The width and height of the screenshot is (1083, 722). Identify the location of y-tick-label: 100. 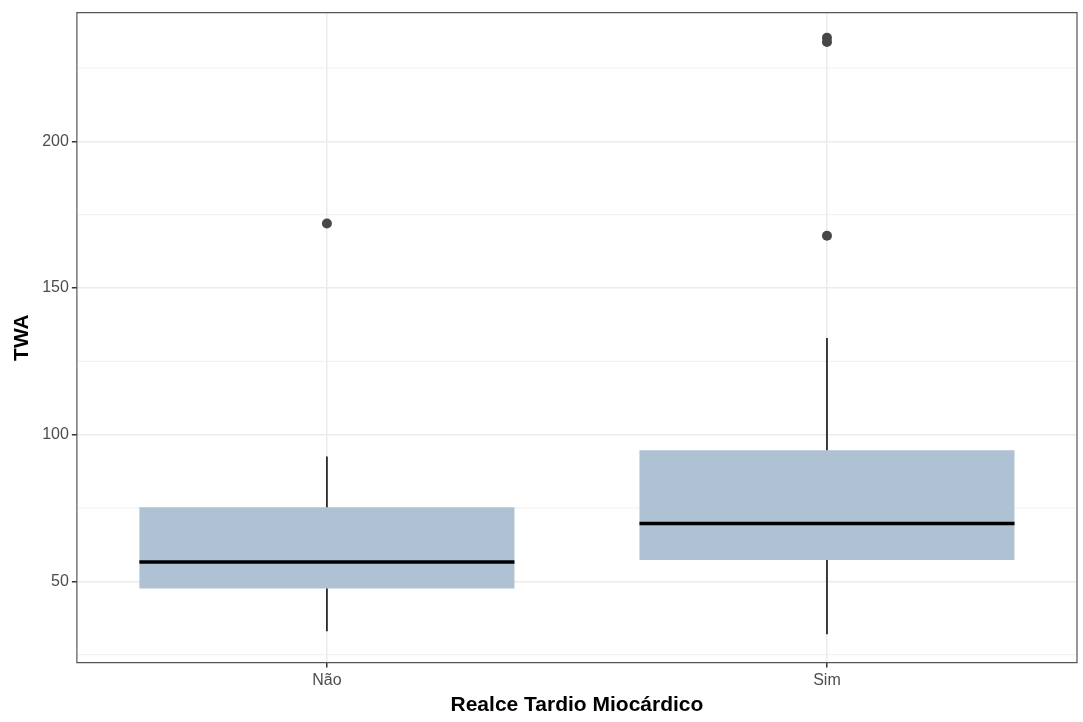
(55, 434).